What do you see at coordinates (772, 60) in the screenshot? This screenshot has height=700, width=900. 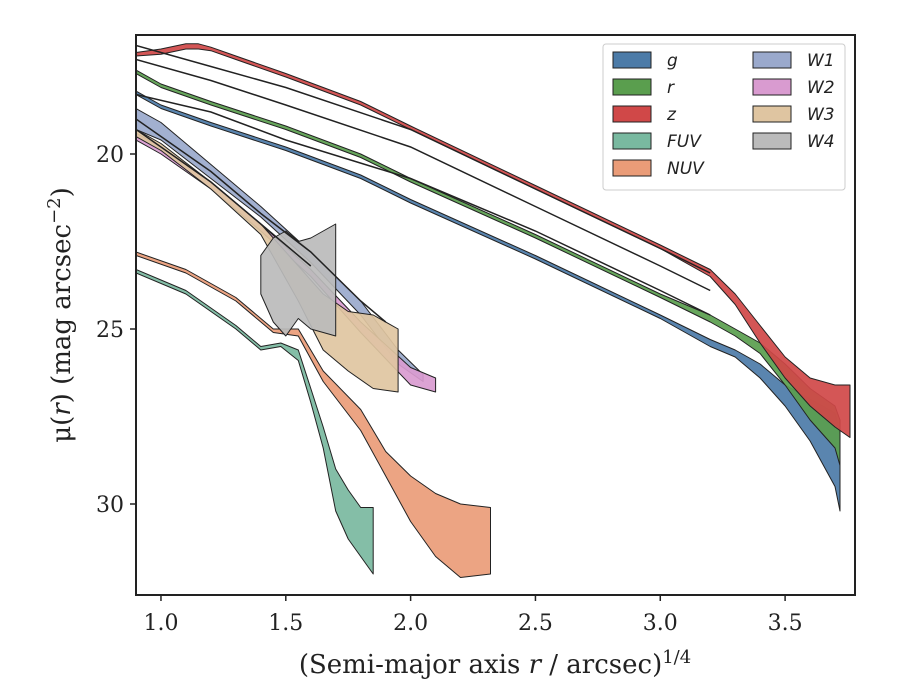 I see `legend-swatch-w1` at bounding box center [772, 60].